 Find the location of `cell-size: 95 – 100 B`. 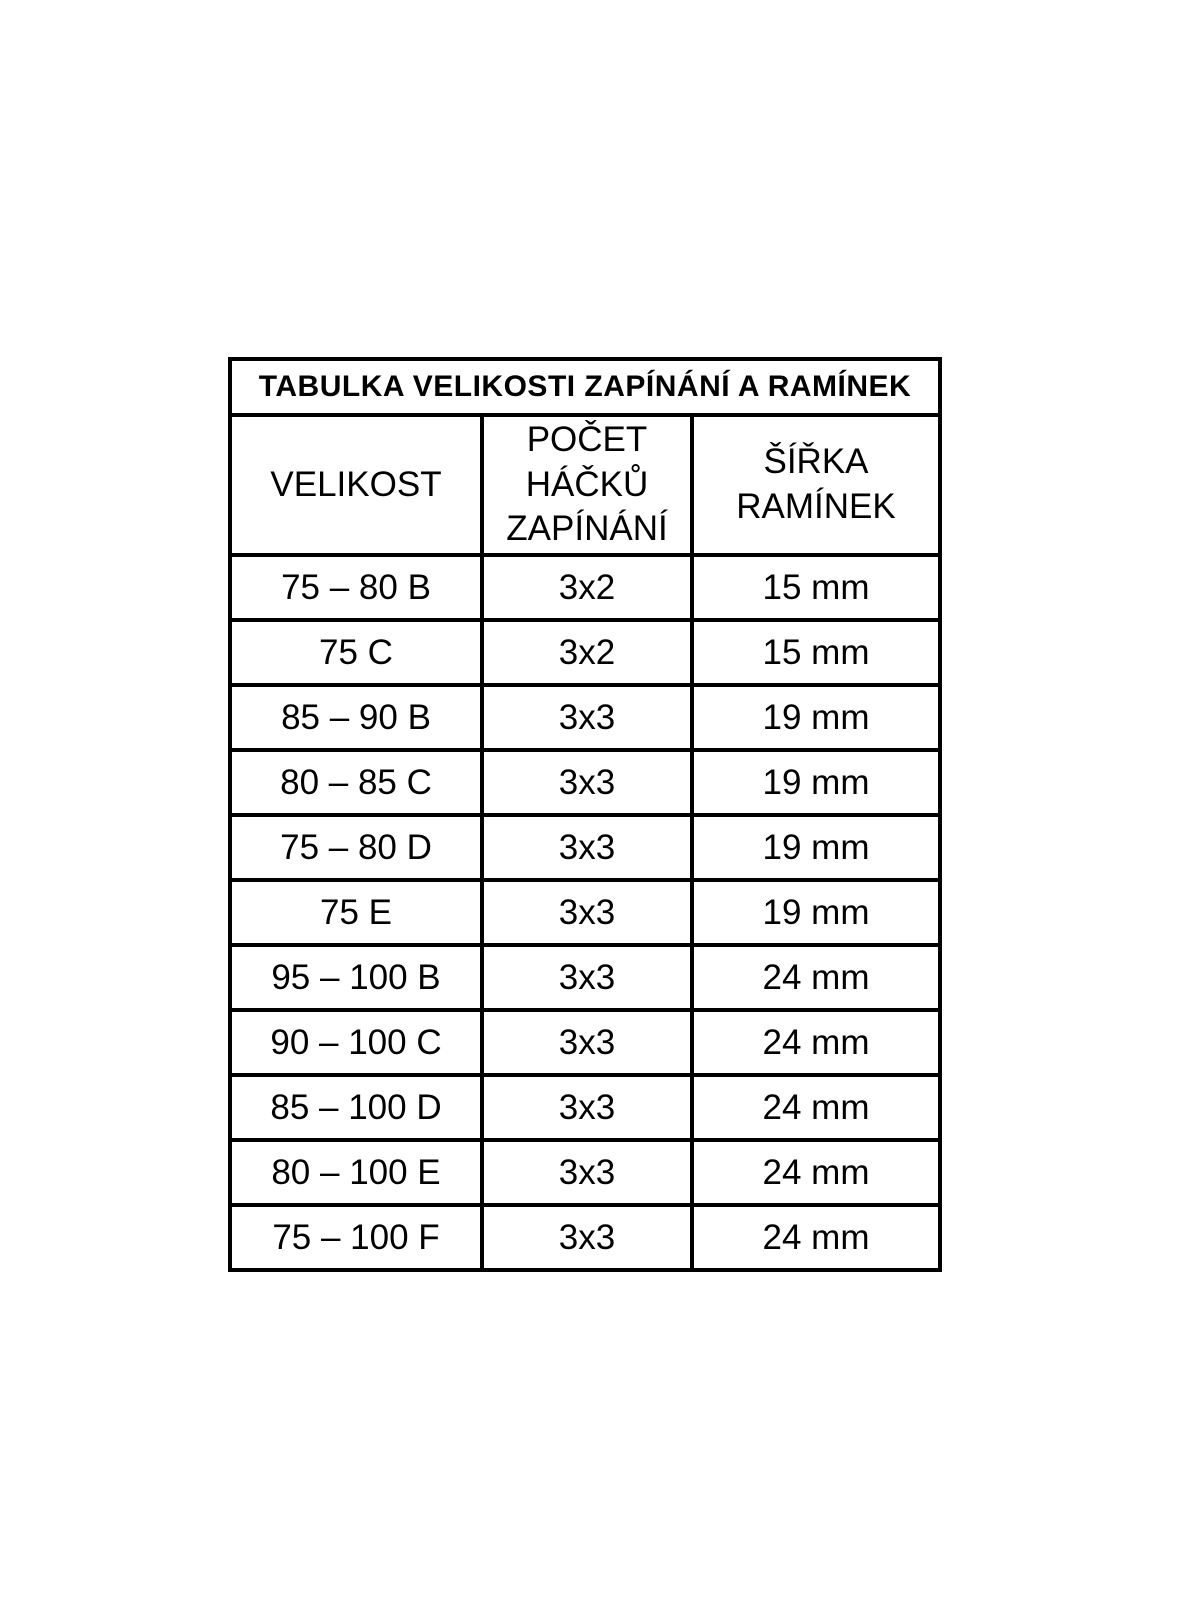

cell-size: 95 – 100 B is located at coordinates (356, 977).